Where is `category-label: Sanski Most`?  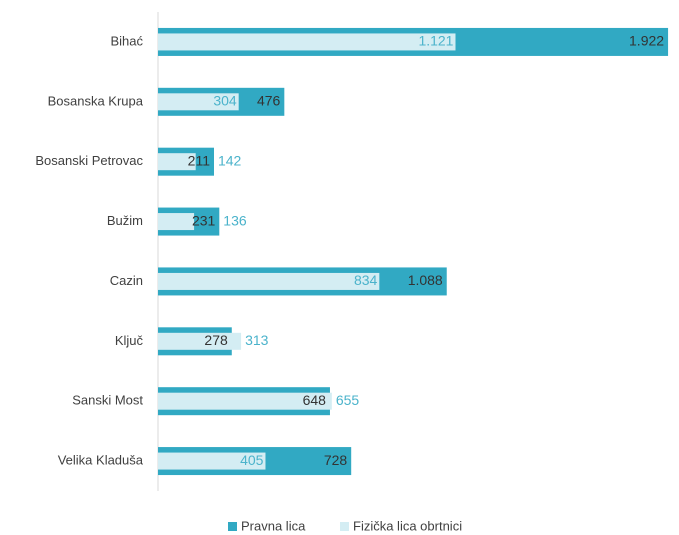 category-label: Sanski Most is located at coordinates (107, 400).